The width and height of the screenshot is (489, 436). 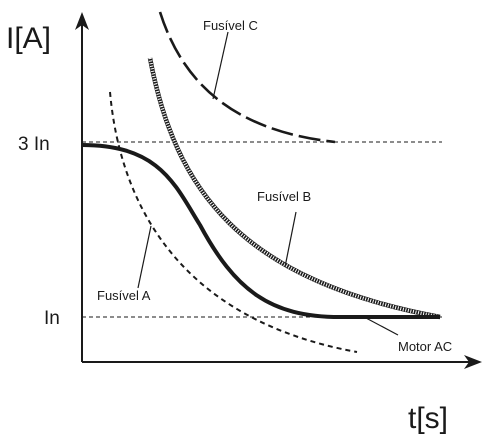 What do you see at coordinates (284, 196) in the screenshot?
I see `label-fusivel-b: Fusível B` at bounding box center [284, 196].